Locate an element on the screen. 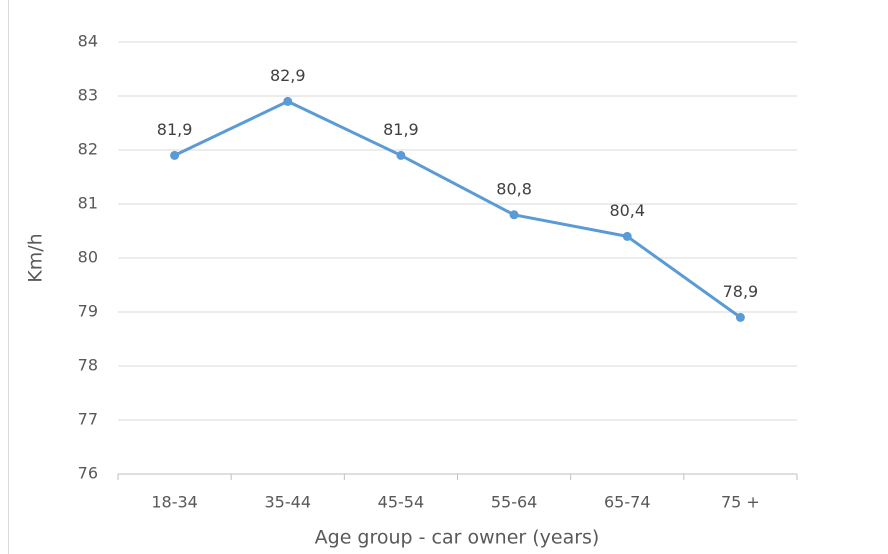 This screenshot has height=554, width=888. y-tick-label: 84 is located at coordinates (88, 41).